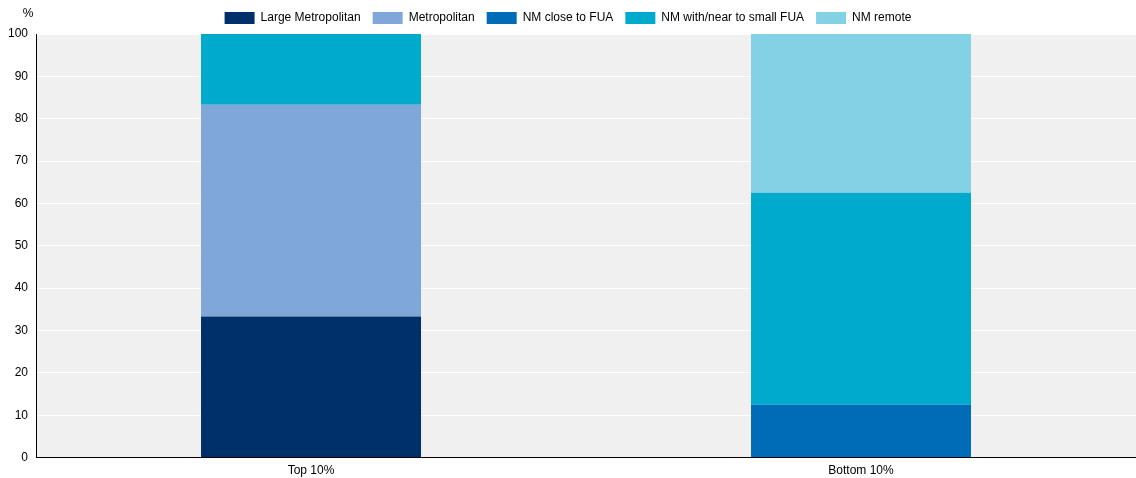  What do you see at coordinates (21, 75) in the screenshot?
I see `y-tick-label: 90` at bounding box center [21, 75].